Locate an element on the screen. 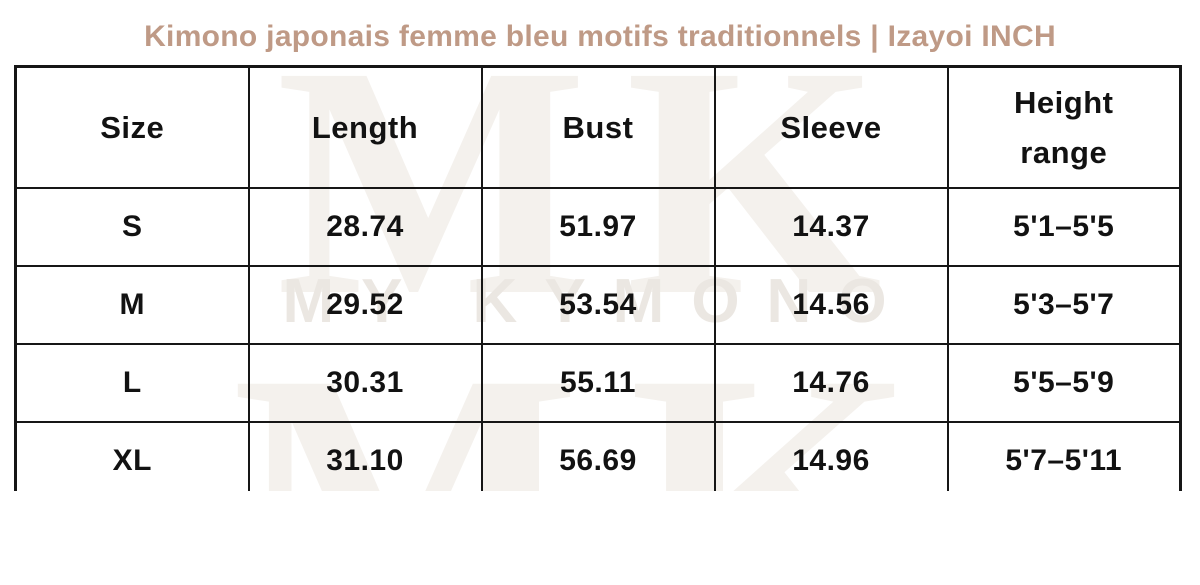 Image resolution: width=1200 pixels, height=585 pixels. sleeve-cell: 14.56 is located at coordinates (831, 305).